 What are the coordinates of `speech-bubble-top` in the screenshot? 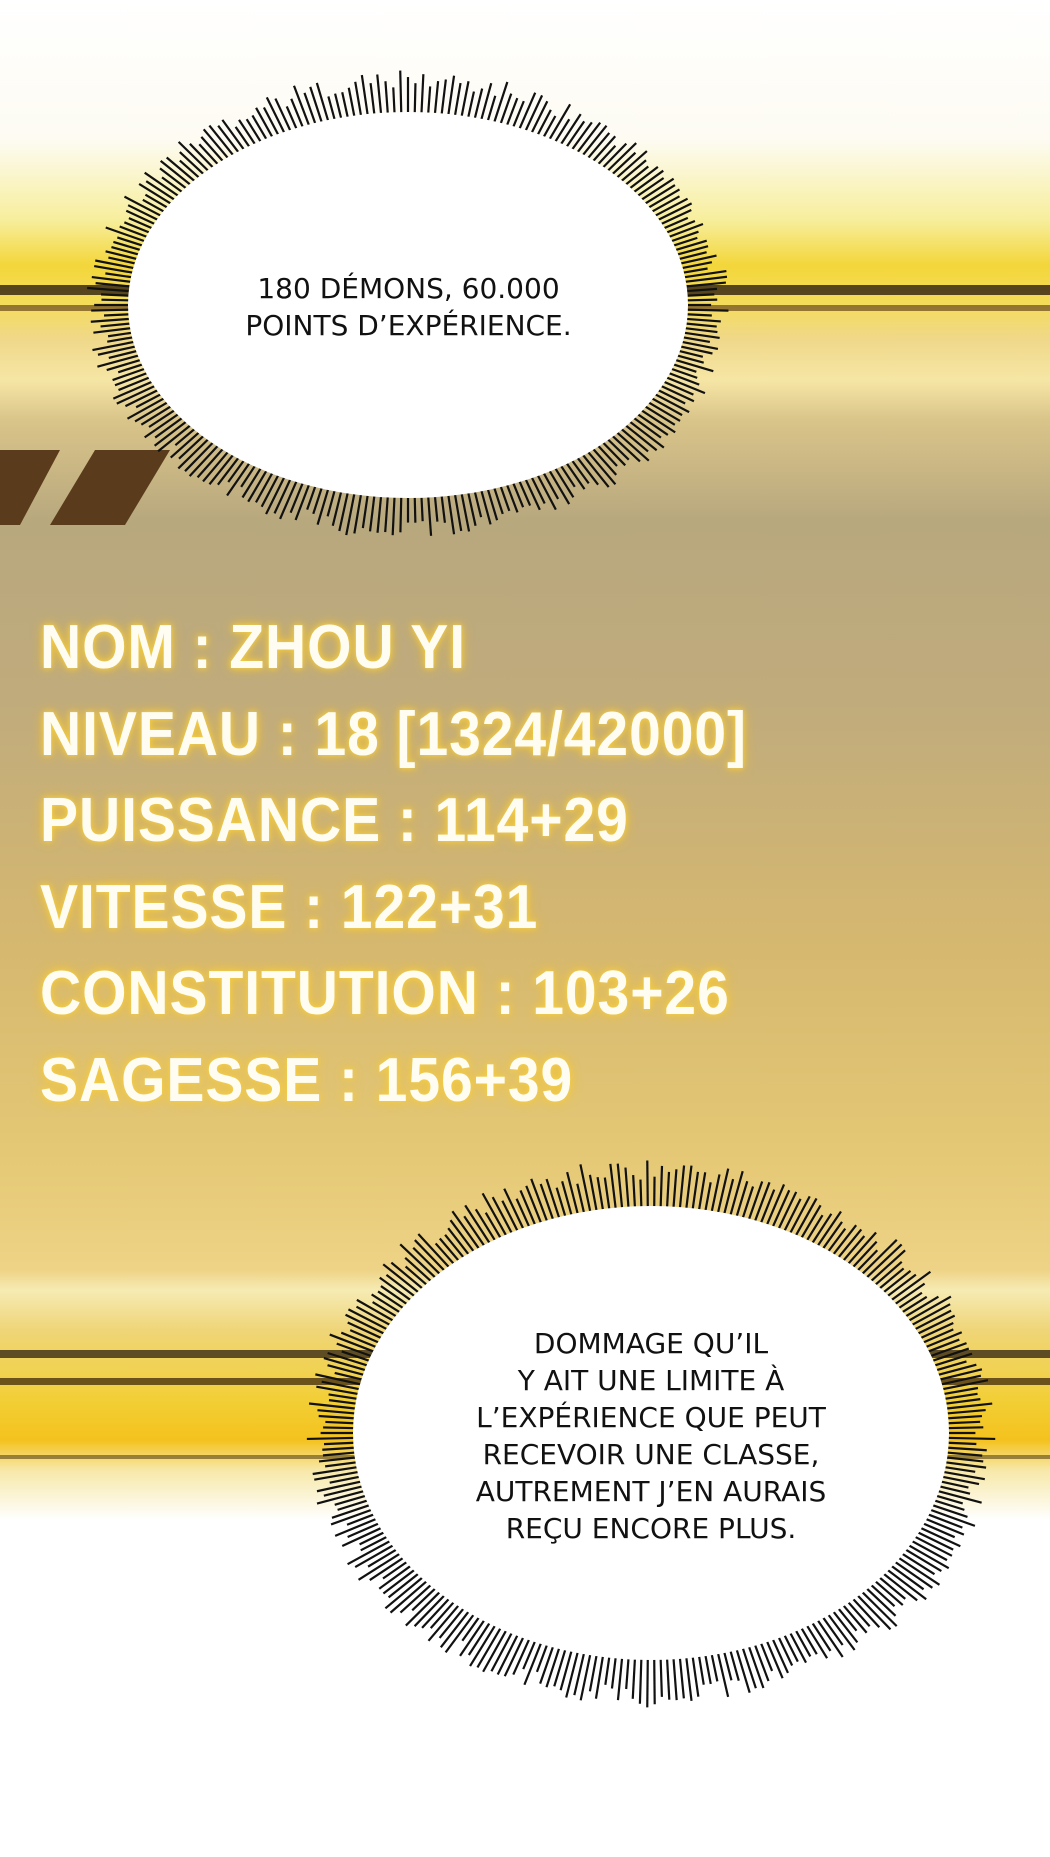 It's located at (408, 305).